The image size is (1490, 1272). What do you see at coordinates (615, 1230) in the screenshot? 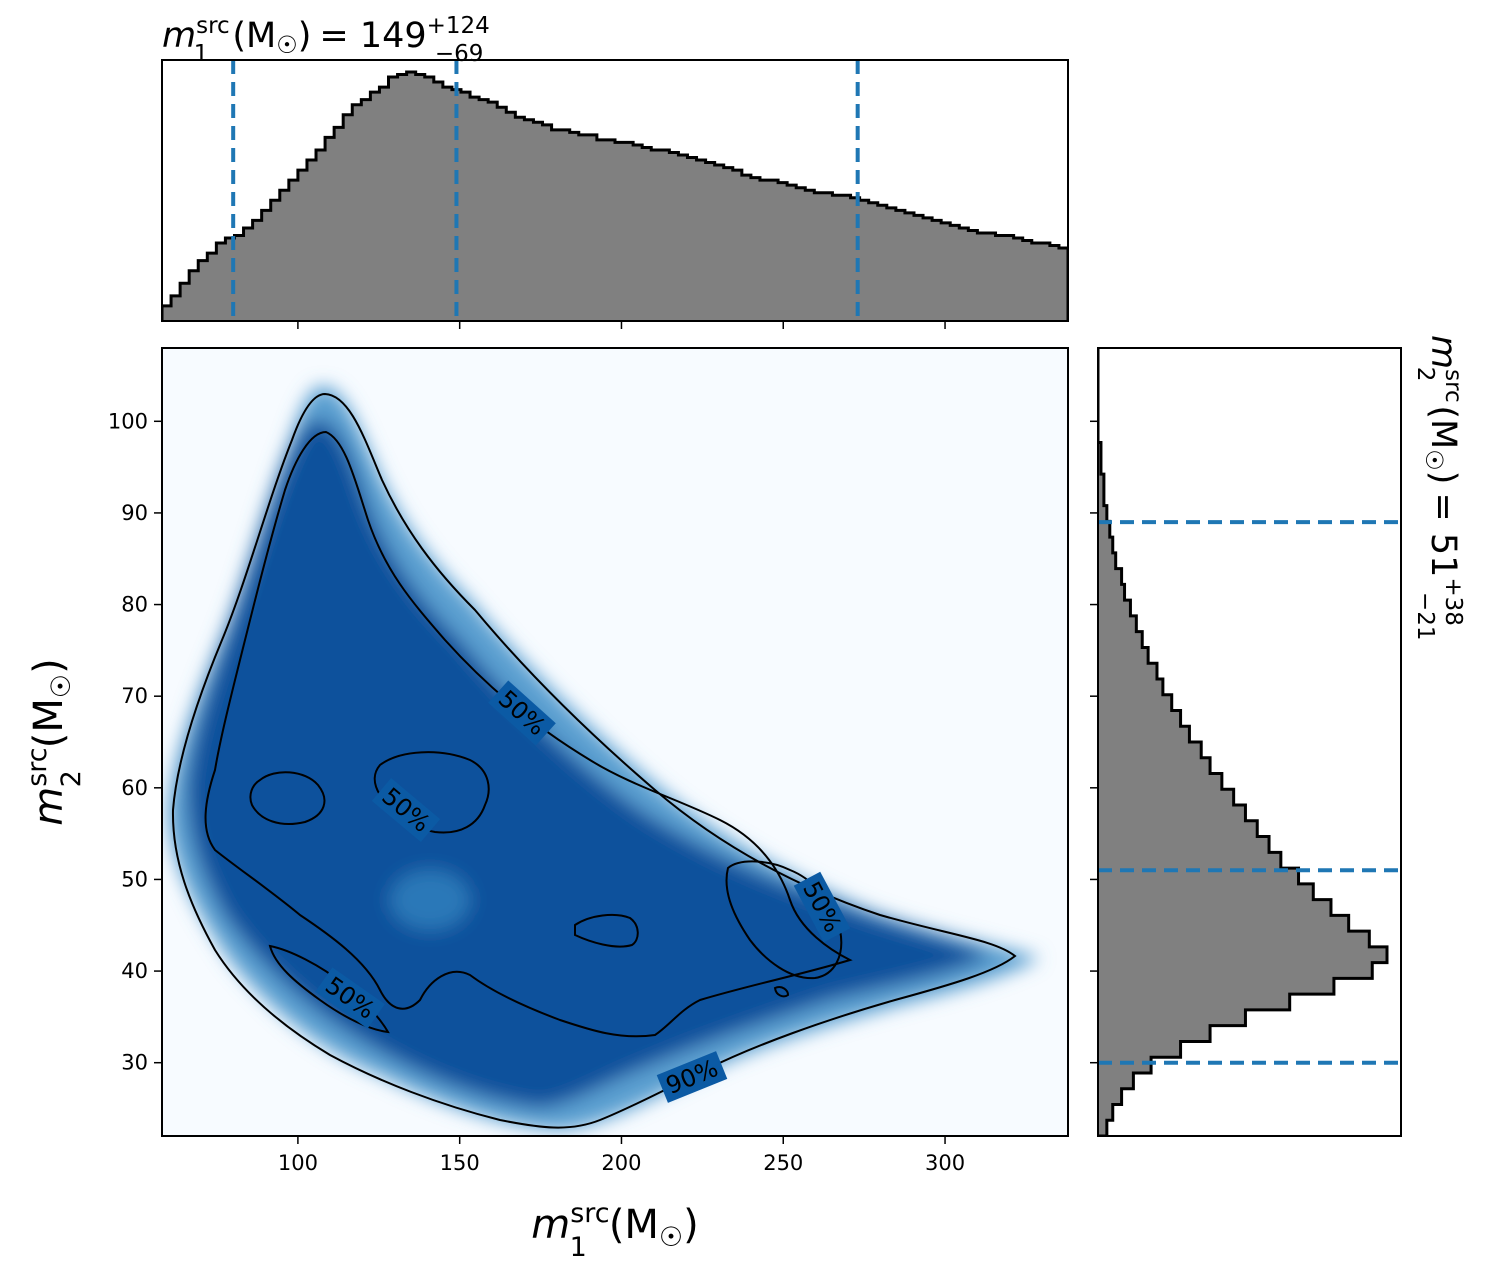
I see `x-axis-label: msrc 1 (M☉)` at bounding box center [615, 1230].